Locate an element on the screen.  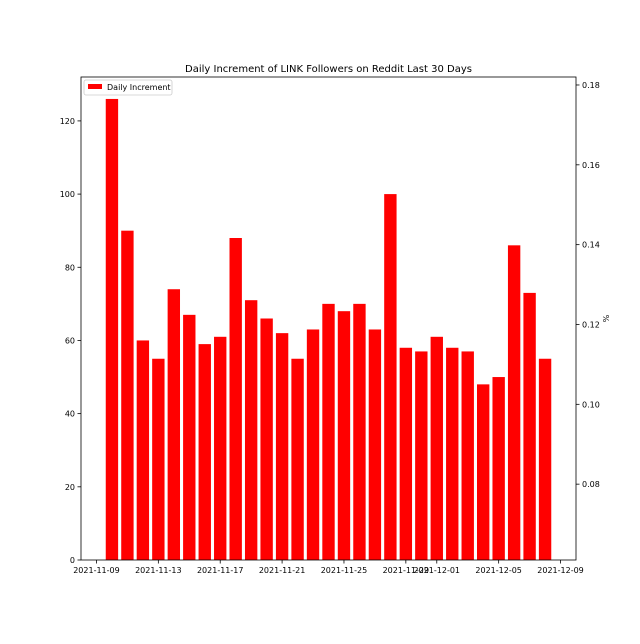
y-tick-label: 60 is located at coordinates (70, 340).